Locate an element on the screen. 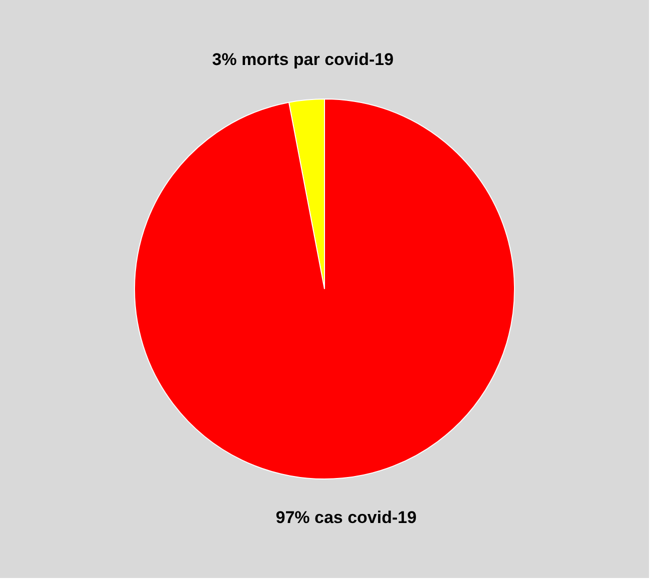 The height and width of the screenshot is (588, 659). slice-label: 97% cas covid-19 is located at coordinates (346, 517).